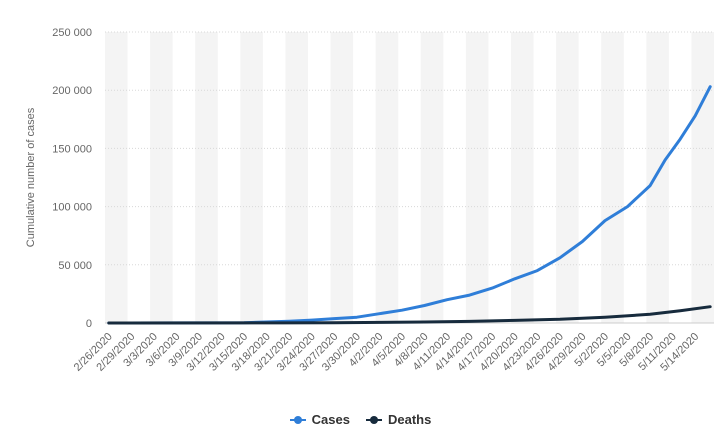  Describe the element at coordinates (373, 420) in the screenshot. I see `deaths-swatch-icon` at that location.